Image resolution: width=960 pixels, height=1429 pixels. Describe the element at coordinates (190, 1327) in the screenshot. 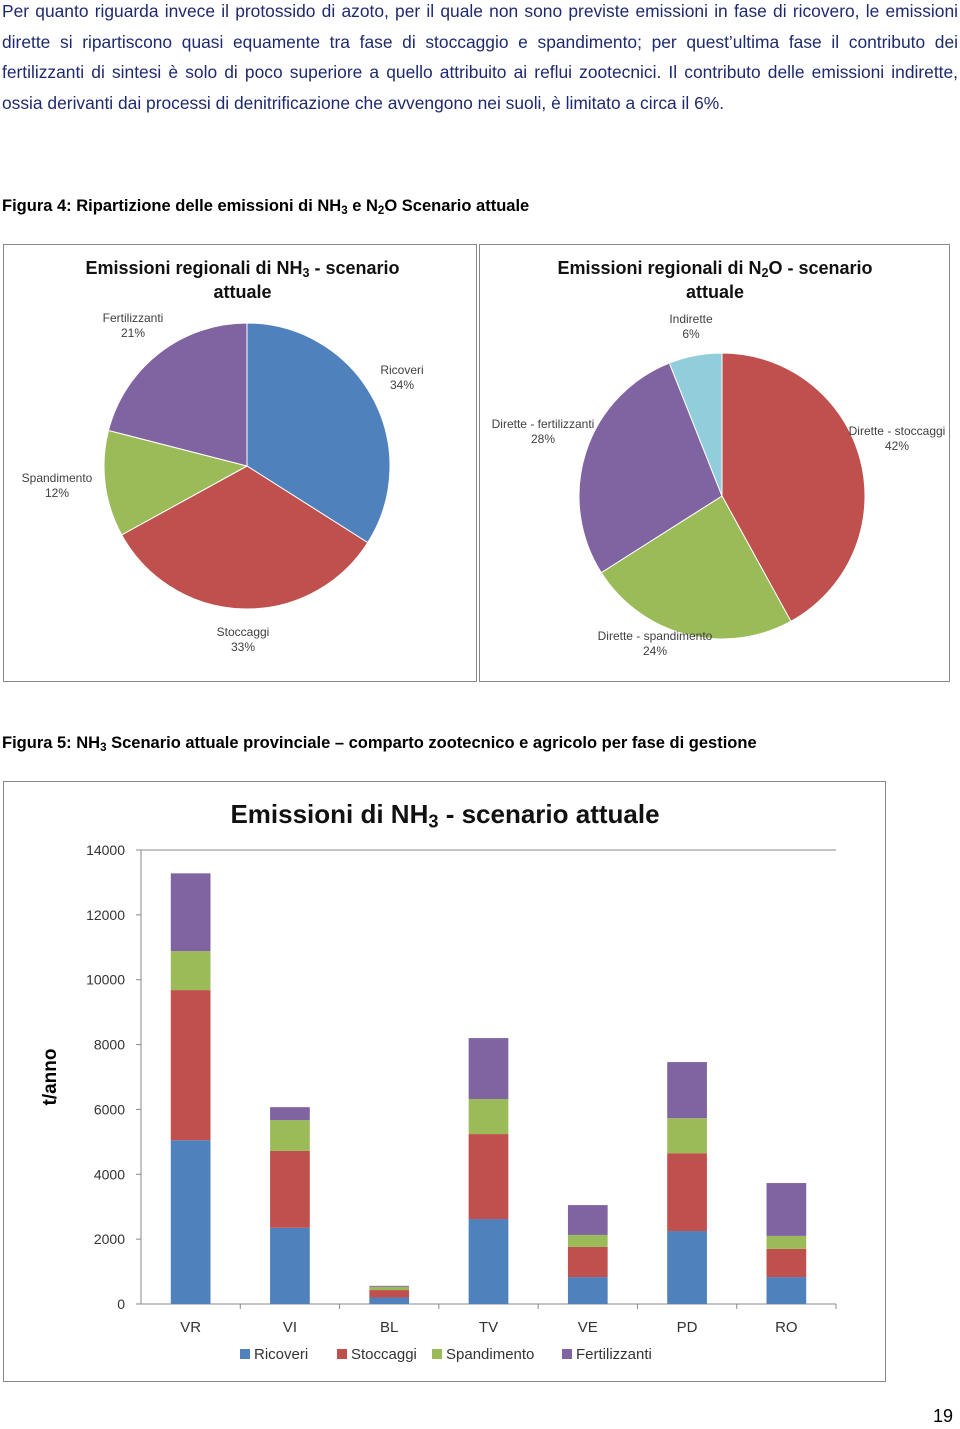

I see `x-tick-label: VR` at that location.